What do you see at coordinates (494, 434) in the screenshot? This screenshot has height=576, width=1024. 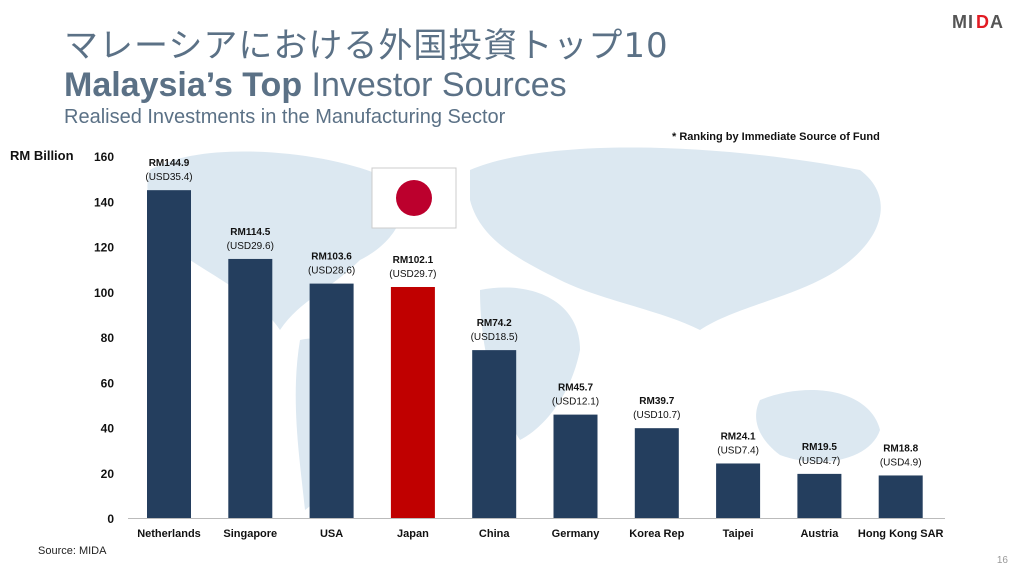 I see `bar-china` at bounding box center [494, 434].